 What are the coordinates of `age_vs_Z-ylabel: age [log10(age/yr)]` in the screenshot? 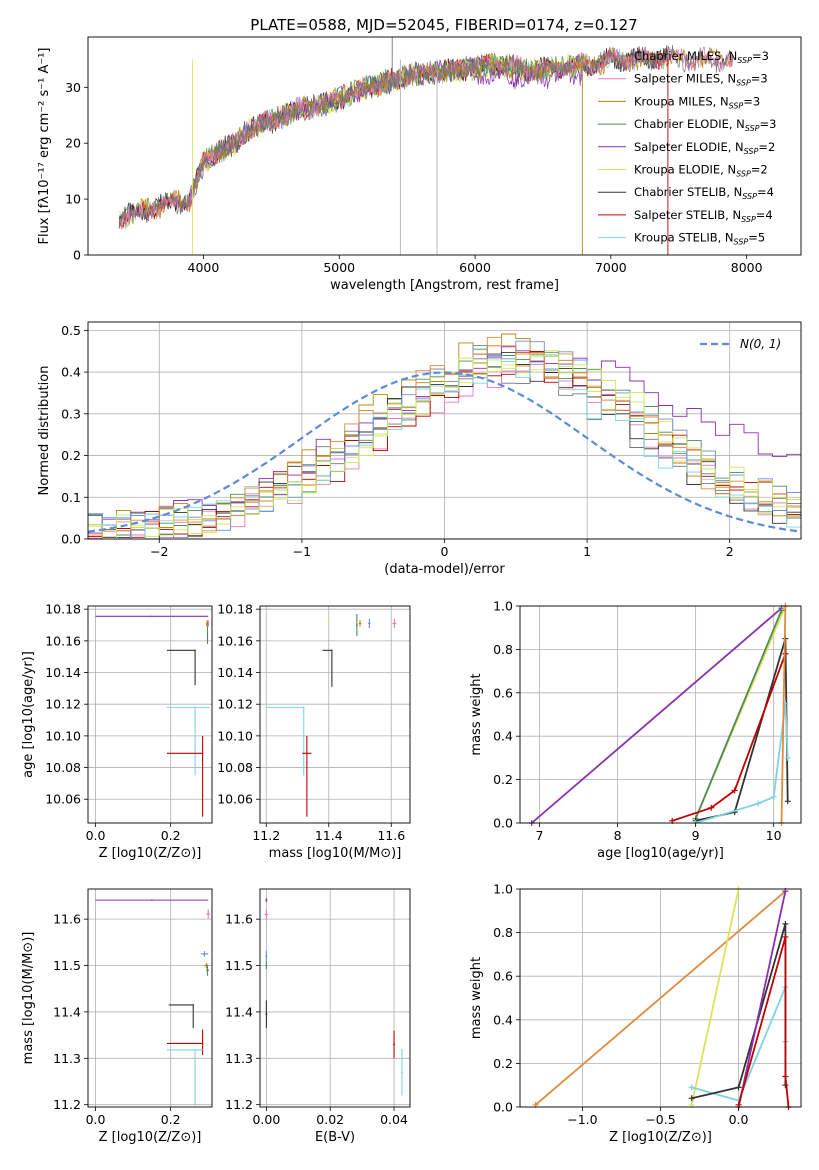 It's located at (28, 714).